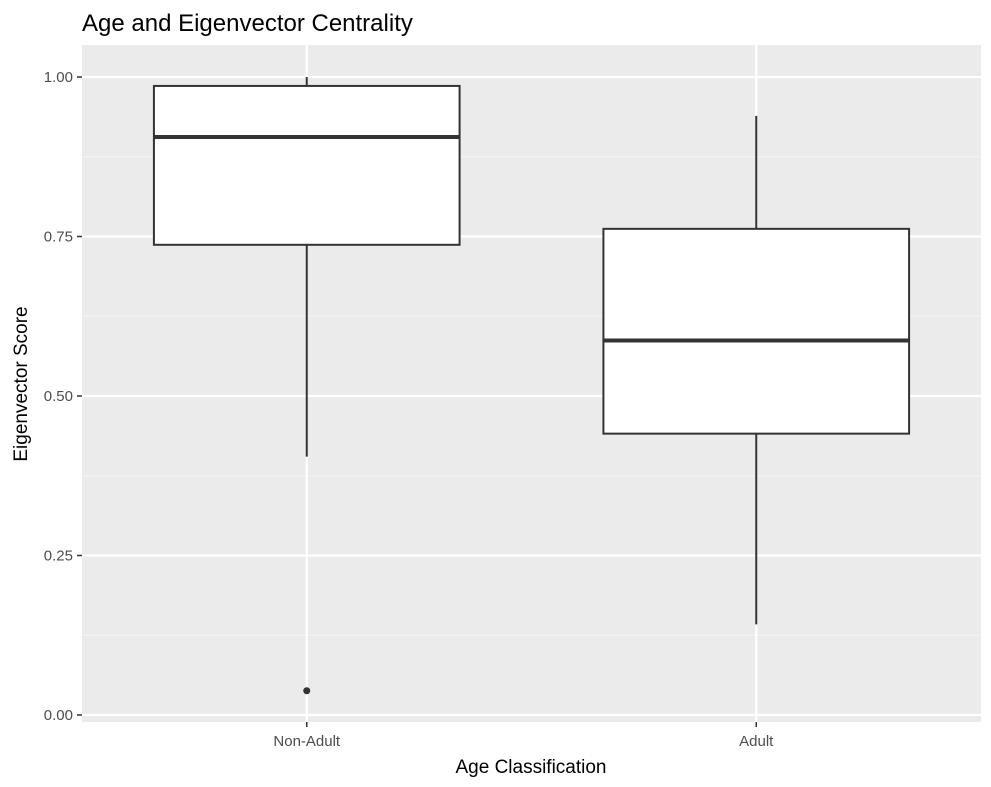 The image size is (991, 787). Describe the element at coordinates (58, 77) in the screenshot. I see `y-tick-label: 1.00` at that location.